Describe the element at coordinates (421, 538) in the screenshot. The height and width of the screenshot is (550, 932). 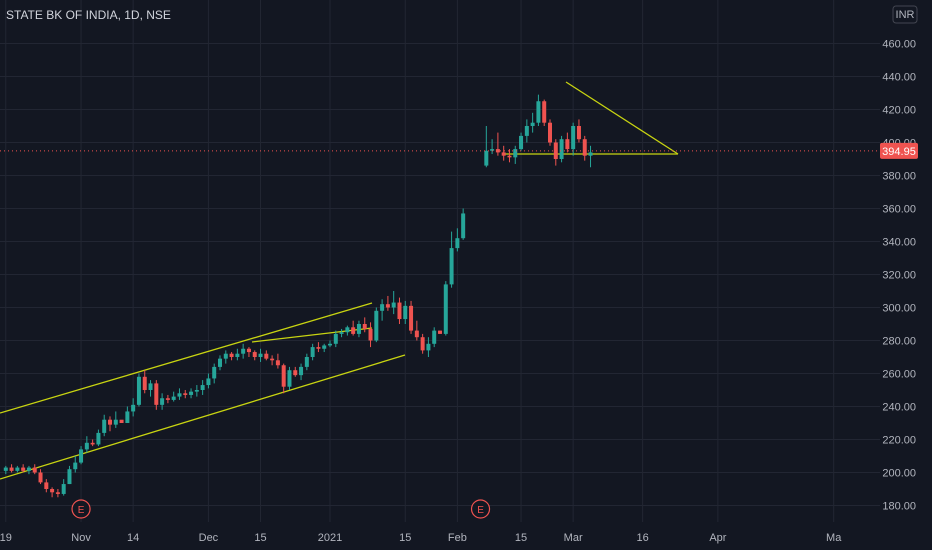
I see `time-axis: 19 Nov 14 Dec 15 2021 15 Feb 15 Mar 16 Apr Ma` at that location.